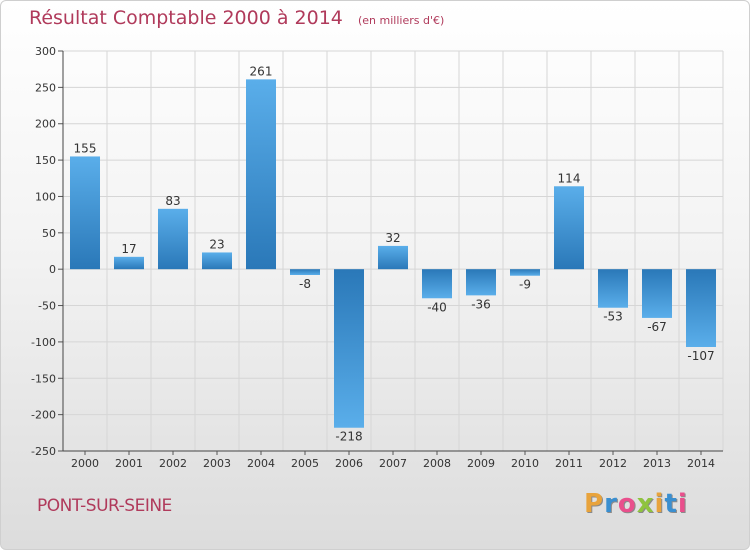 The height and width of the screenshot is (550, 750). I want to click on x-tick-label: 2007, so click(393, 463).